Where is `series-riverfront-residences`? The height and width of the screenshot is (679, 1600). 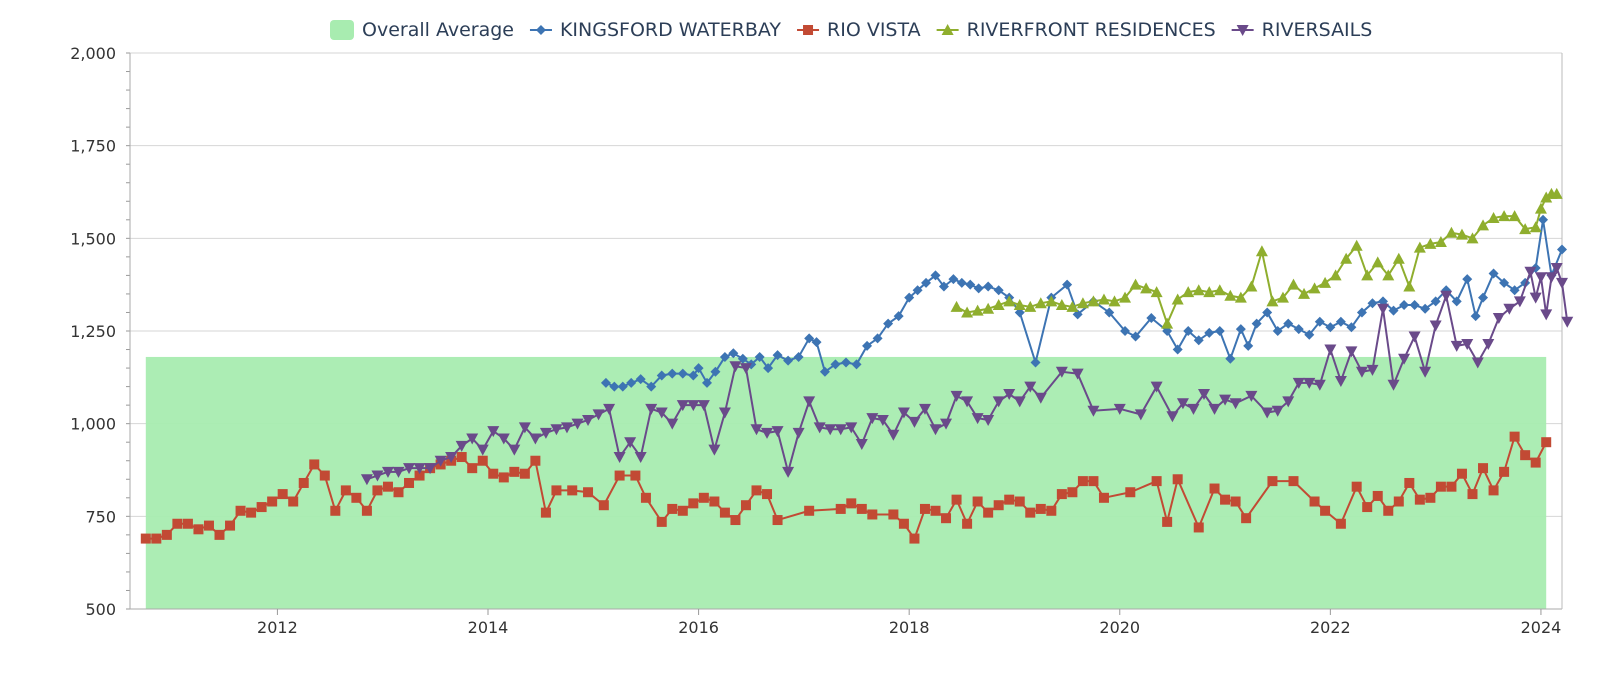 series-riverfront-residences is located at coordinates (1256, 258).